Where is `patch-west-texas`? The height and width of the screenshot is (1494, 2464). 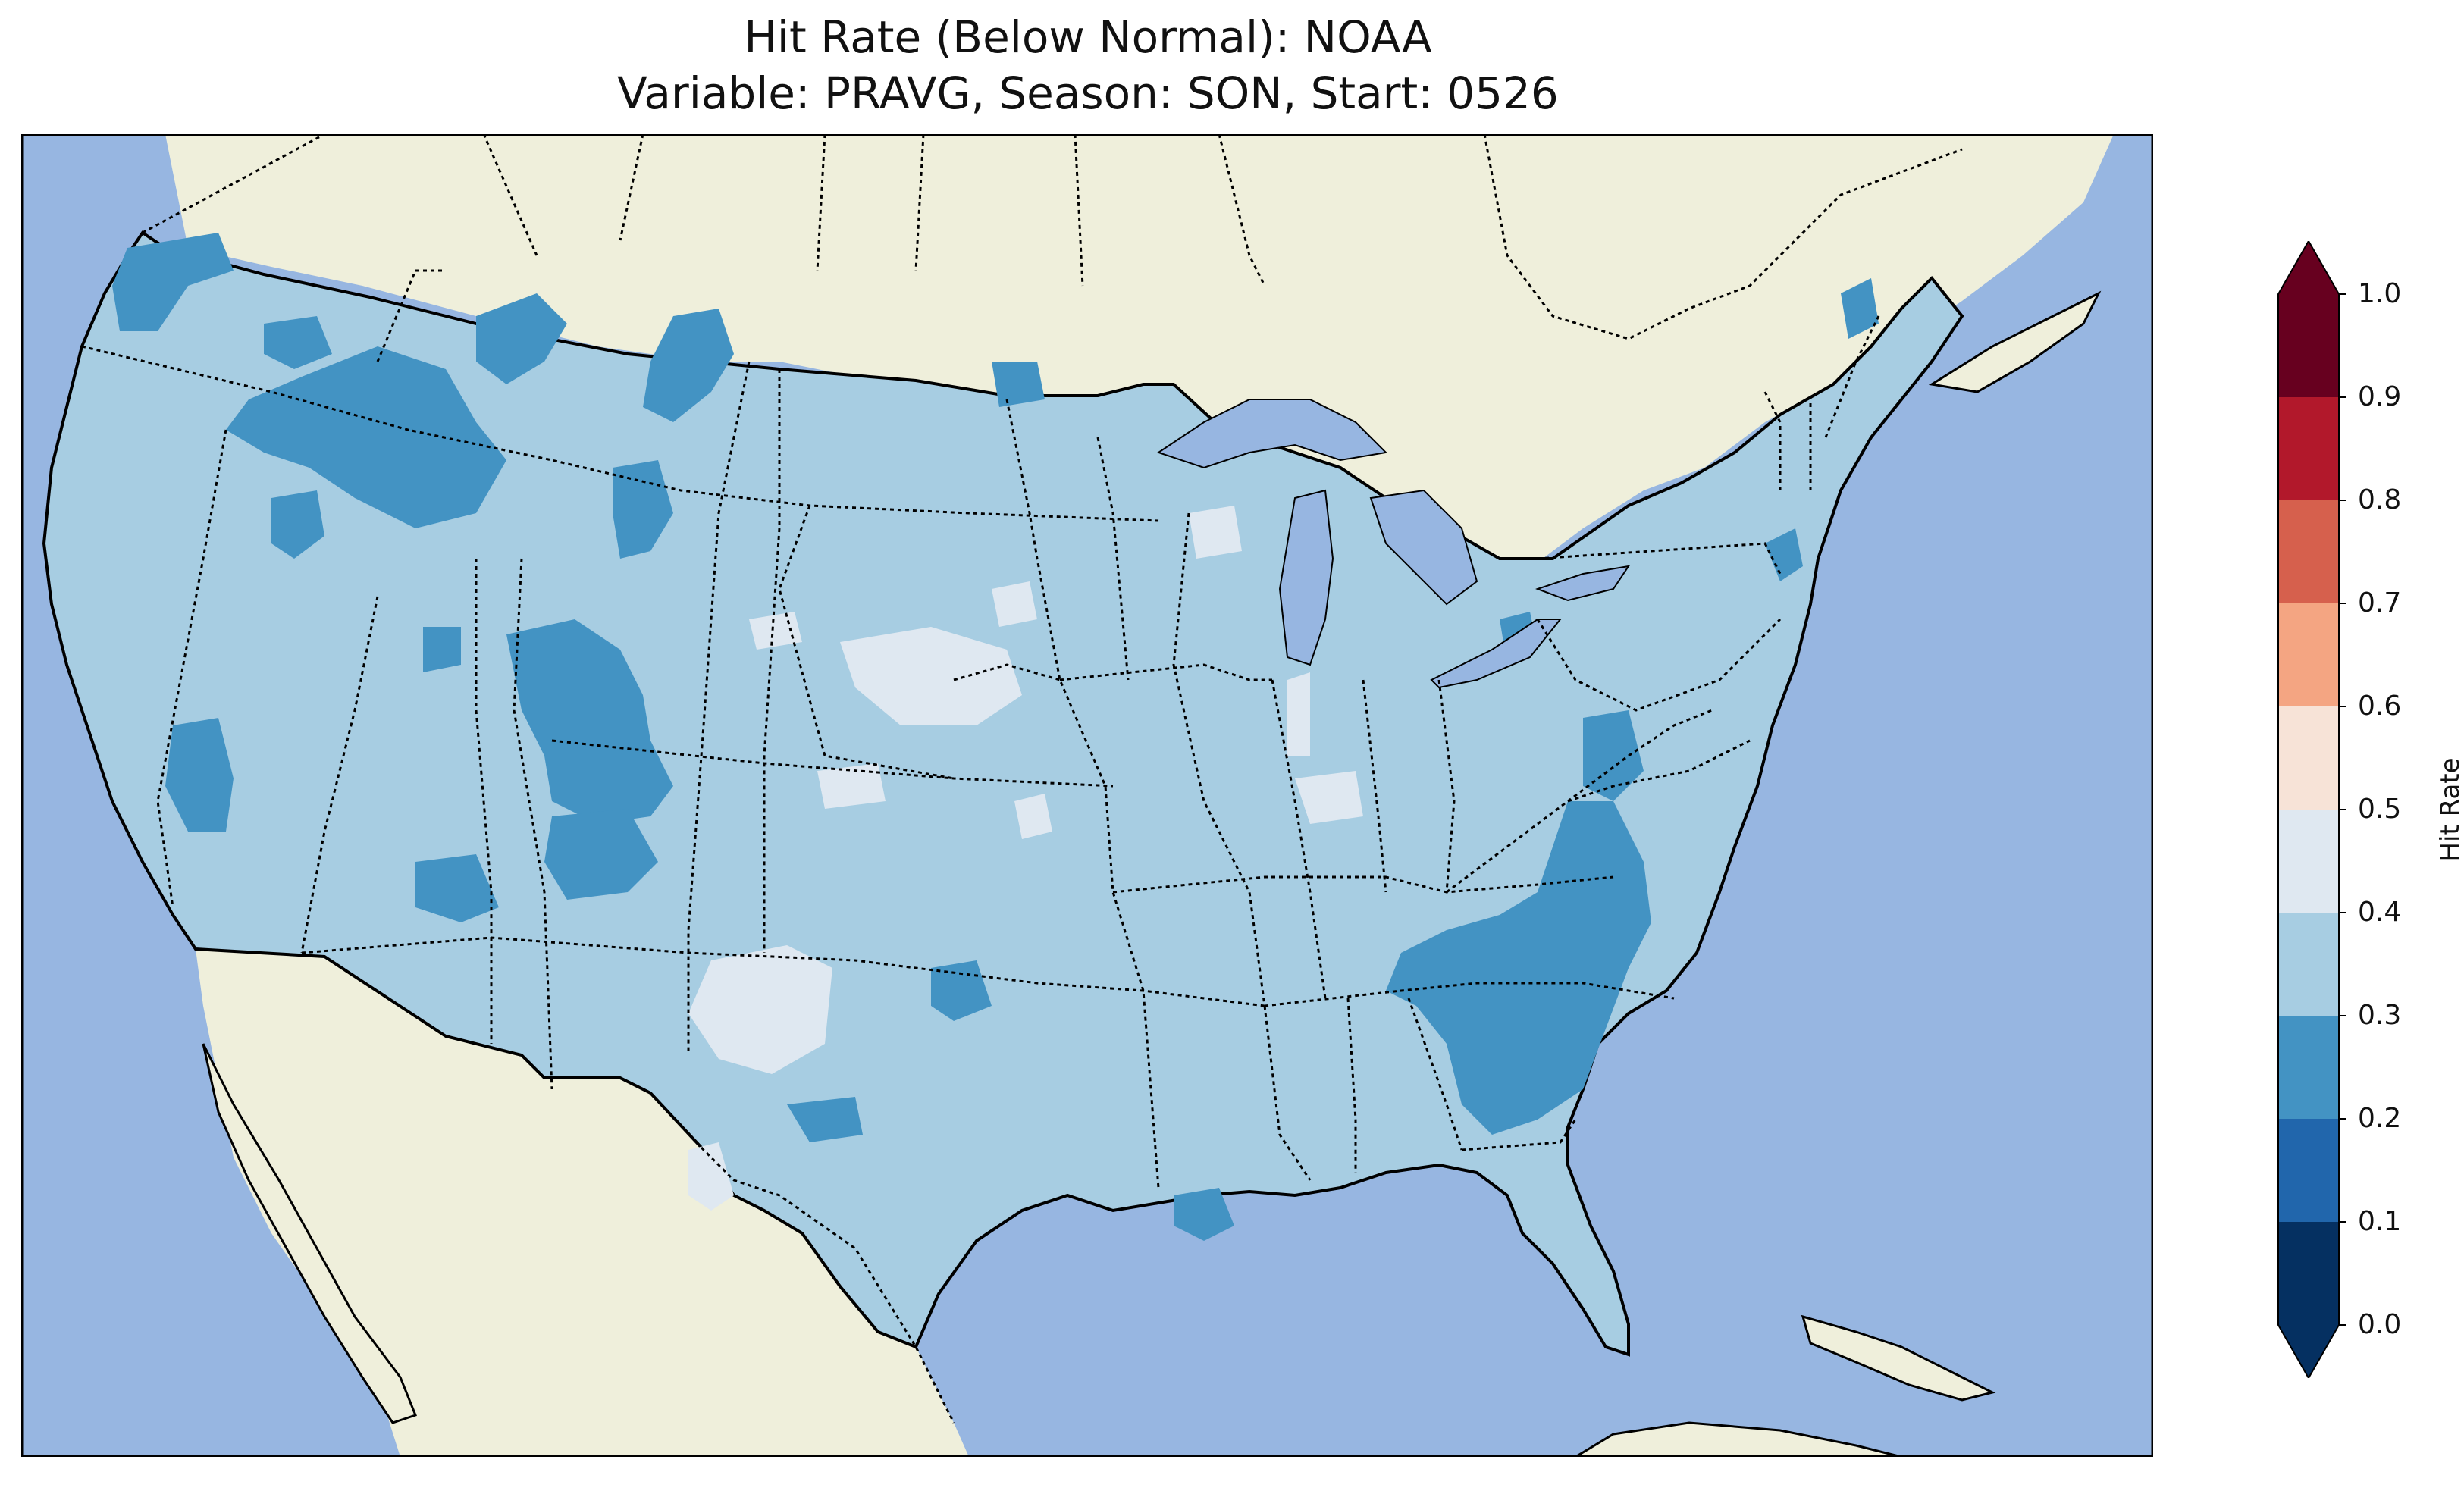 patch-west-texas is located at coordinates (760, 1009).